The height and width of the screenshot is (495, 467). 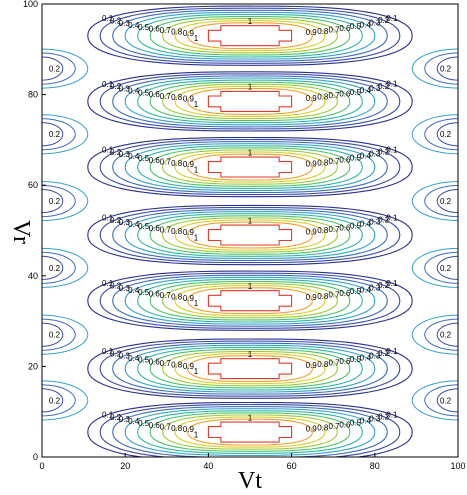 I want to click on x-tick-label: 40, so click(x=208, y=466).